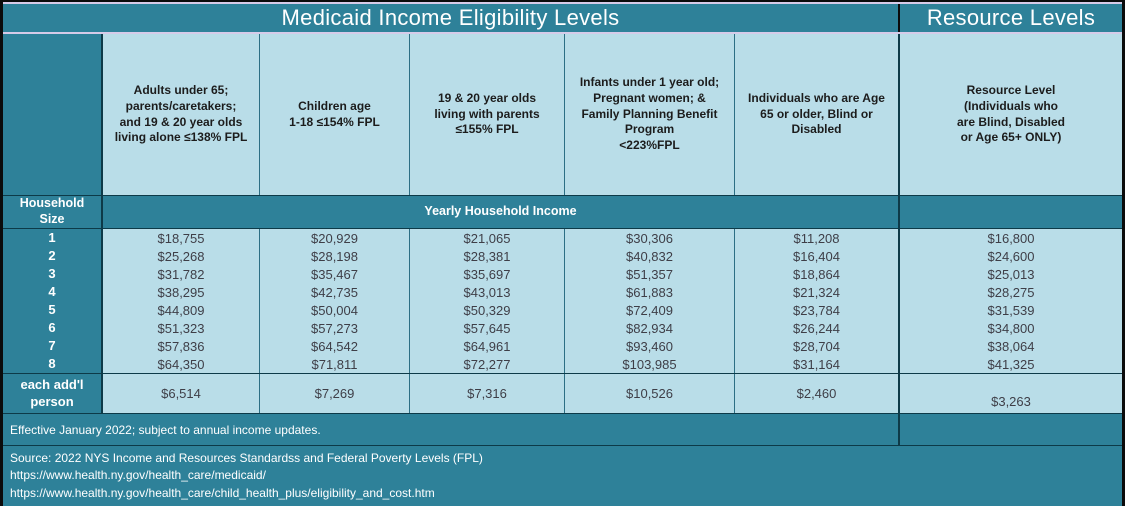 This screenshot has width=1125, height=506. What do you see at coordinates (335, 393) in the screenshot?
I see `value-cell: $7,269` at bounding box center [335, 393].